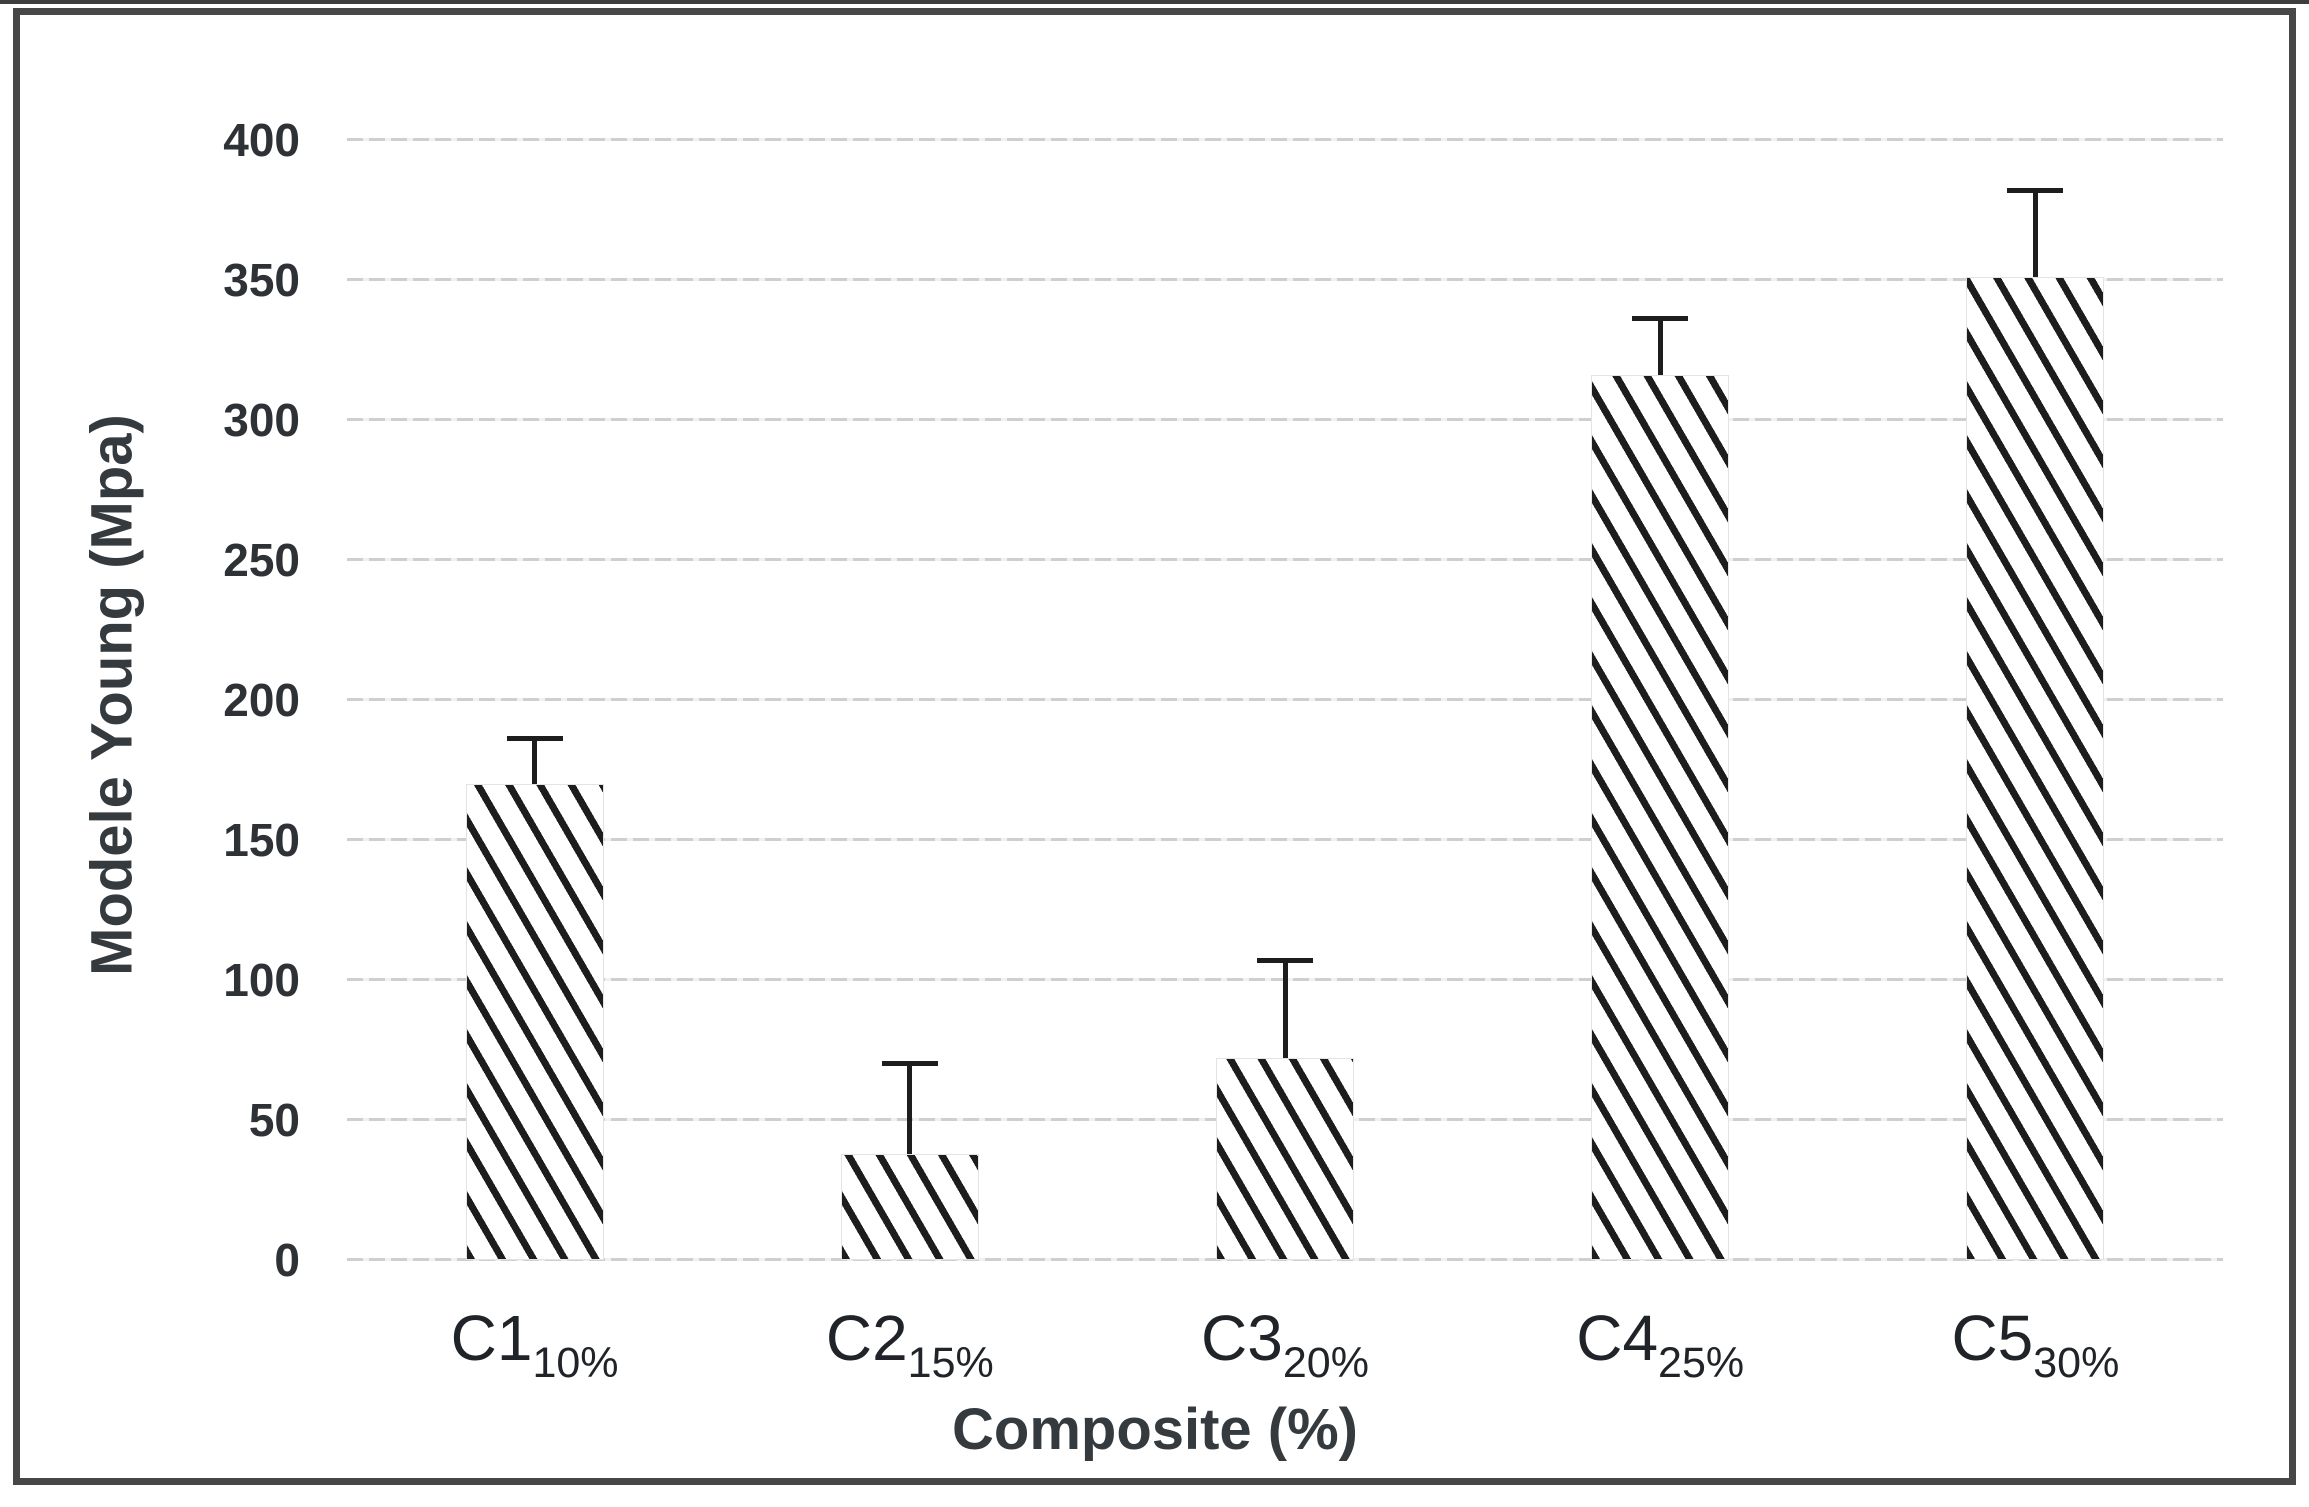  Describe the element at coordinates (1660, 817) in the screenshot. I see `bar-c4` at that location.